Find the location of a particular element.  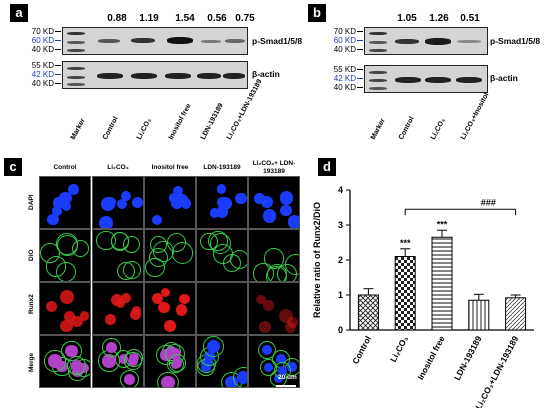

ratio-value: 0.88 is located at coordinates (117, 18).